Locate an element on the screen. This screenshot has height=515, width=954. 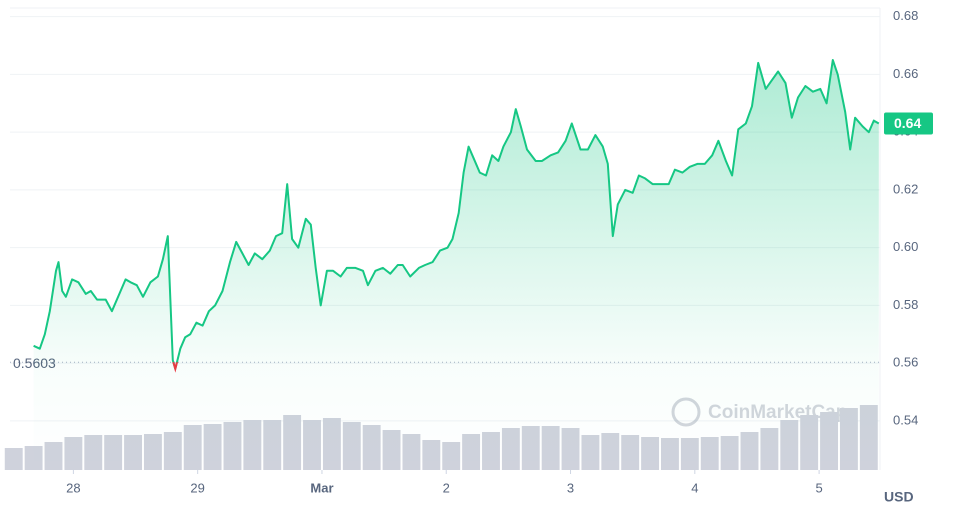
x-tick-label: 2 is located at coordinates (446, 487).